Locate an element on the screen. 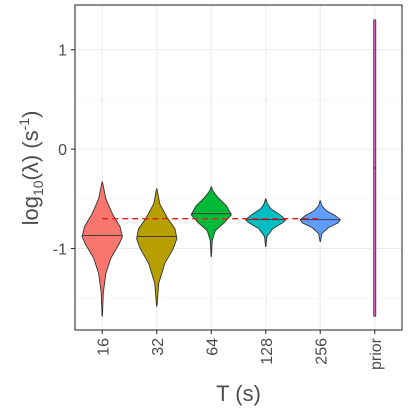 This screenshot has height=415, width=415. x-tick-label: 256 is located at coordinates (321, 351).